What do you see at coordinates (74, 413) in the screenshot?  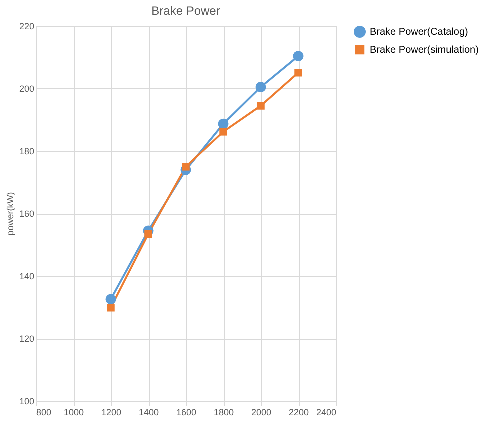 I see `x-tick-label: 1000` at bounding box center [74, 413].